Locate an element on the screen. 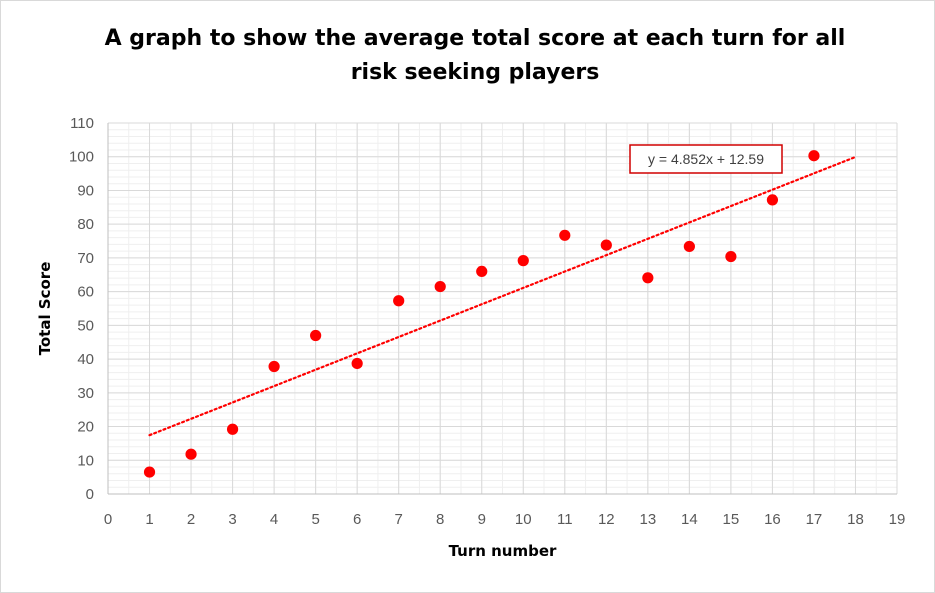 The width and height of the screenshot is (935, 593). x-tick-label: 17 is located at coordinates (814, 519).